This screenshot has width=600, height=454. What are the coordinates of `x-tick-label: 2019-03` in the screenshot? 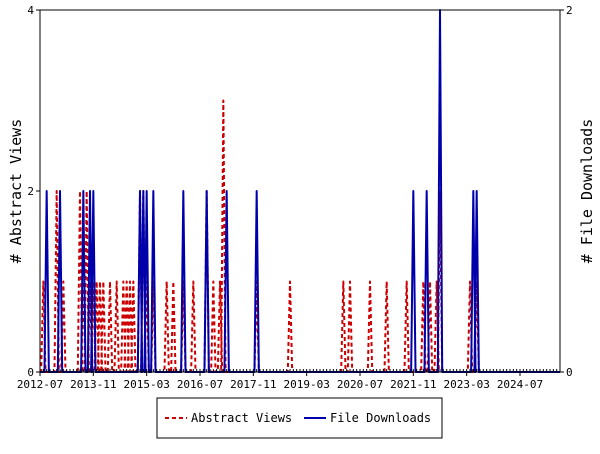 It's located at (307, 384).